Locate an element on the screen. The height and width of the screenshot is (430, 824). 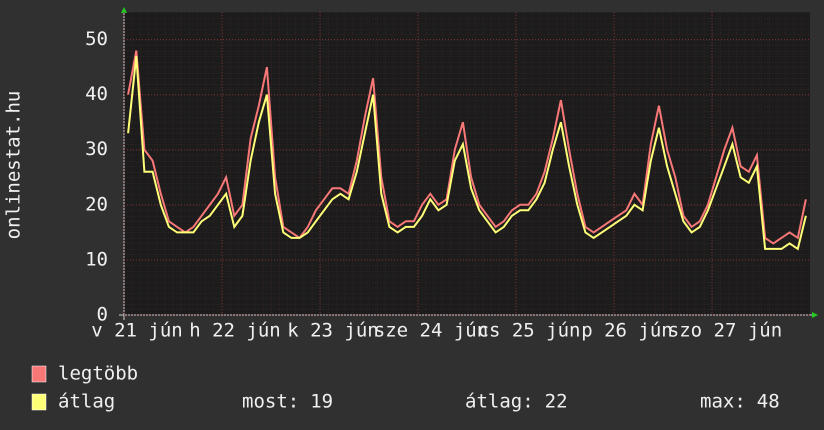
stat-label: most: is located at coordinates (270, 402).